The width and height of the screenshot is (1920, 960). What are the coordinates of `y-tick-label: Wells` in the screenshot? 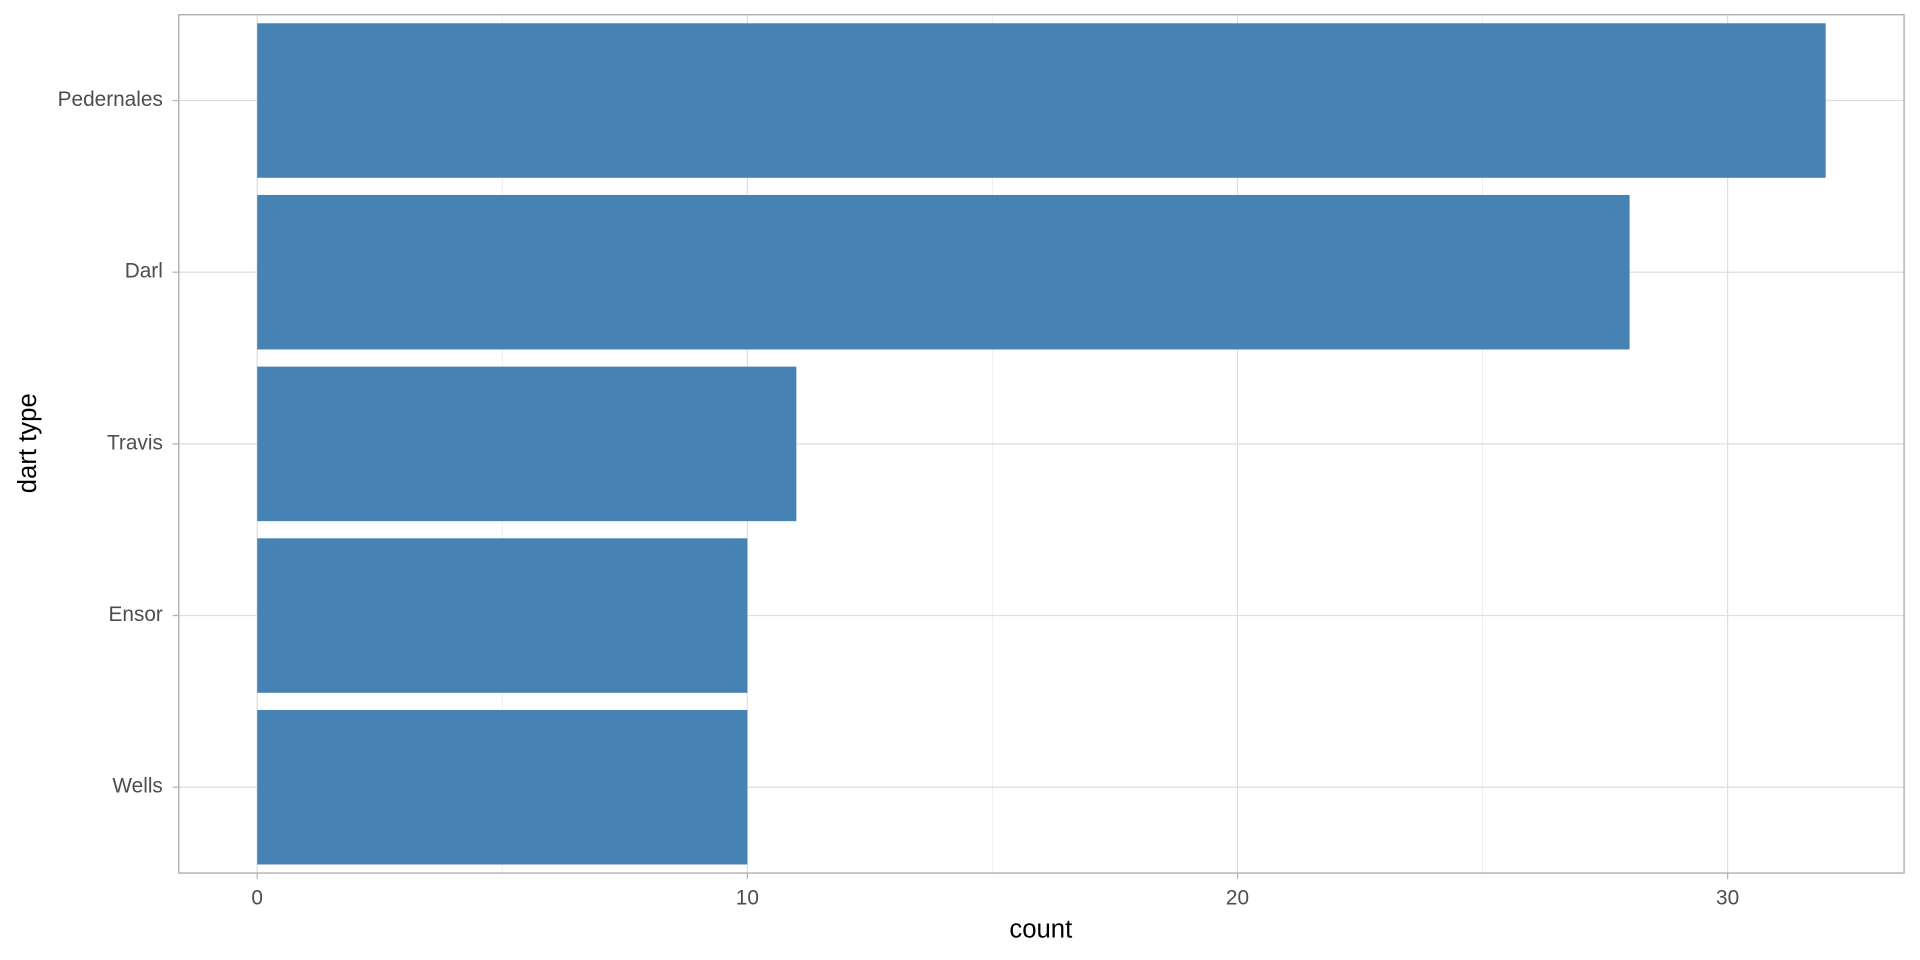 It's located at (137, 786).